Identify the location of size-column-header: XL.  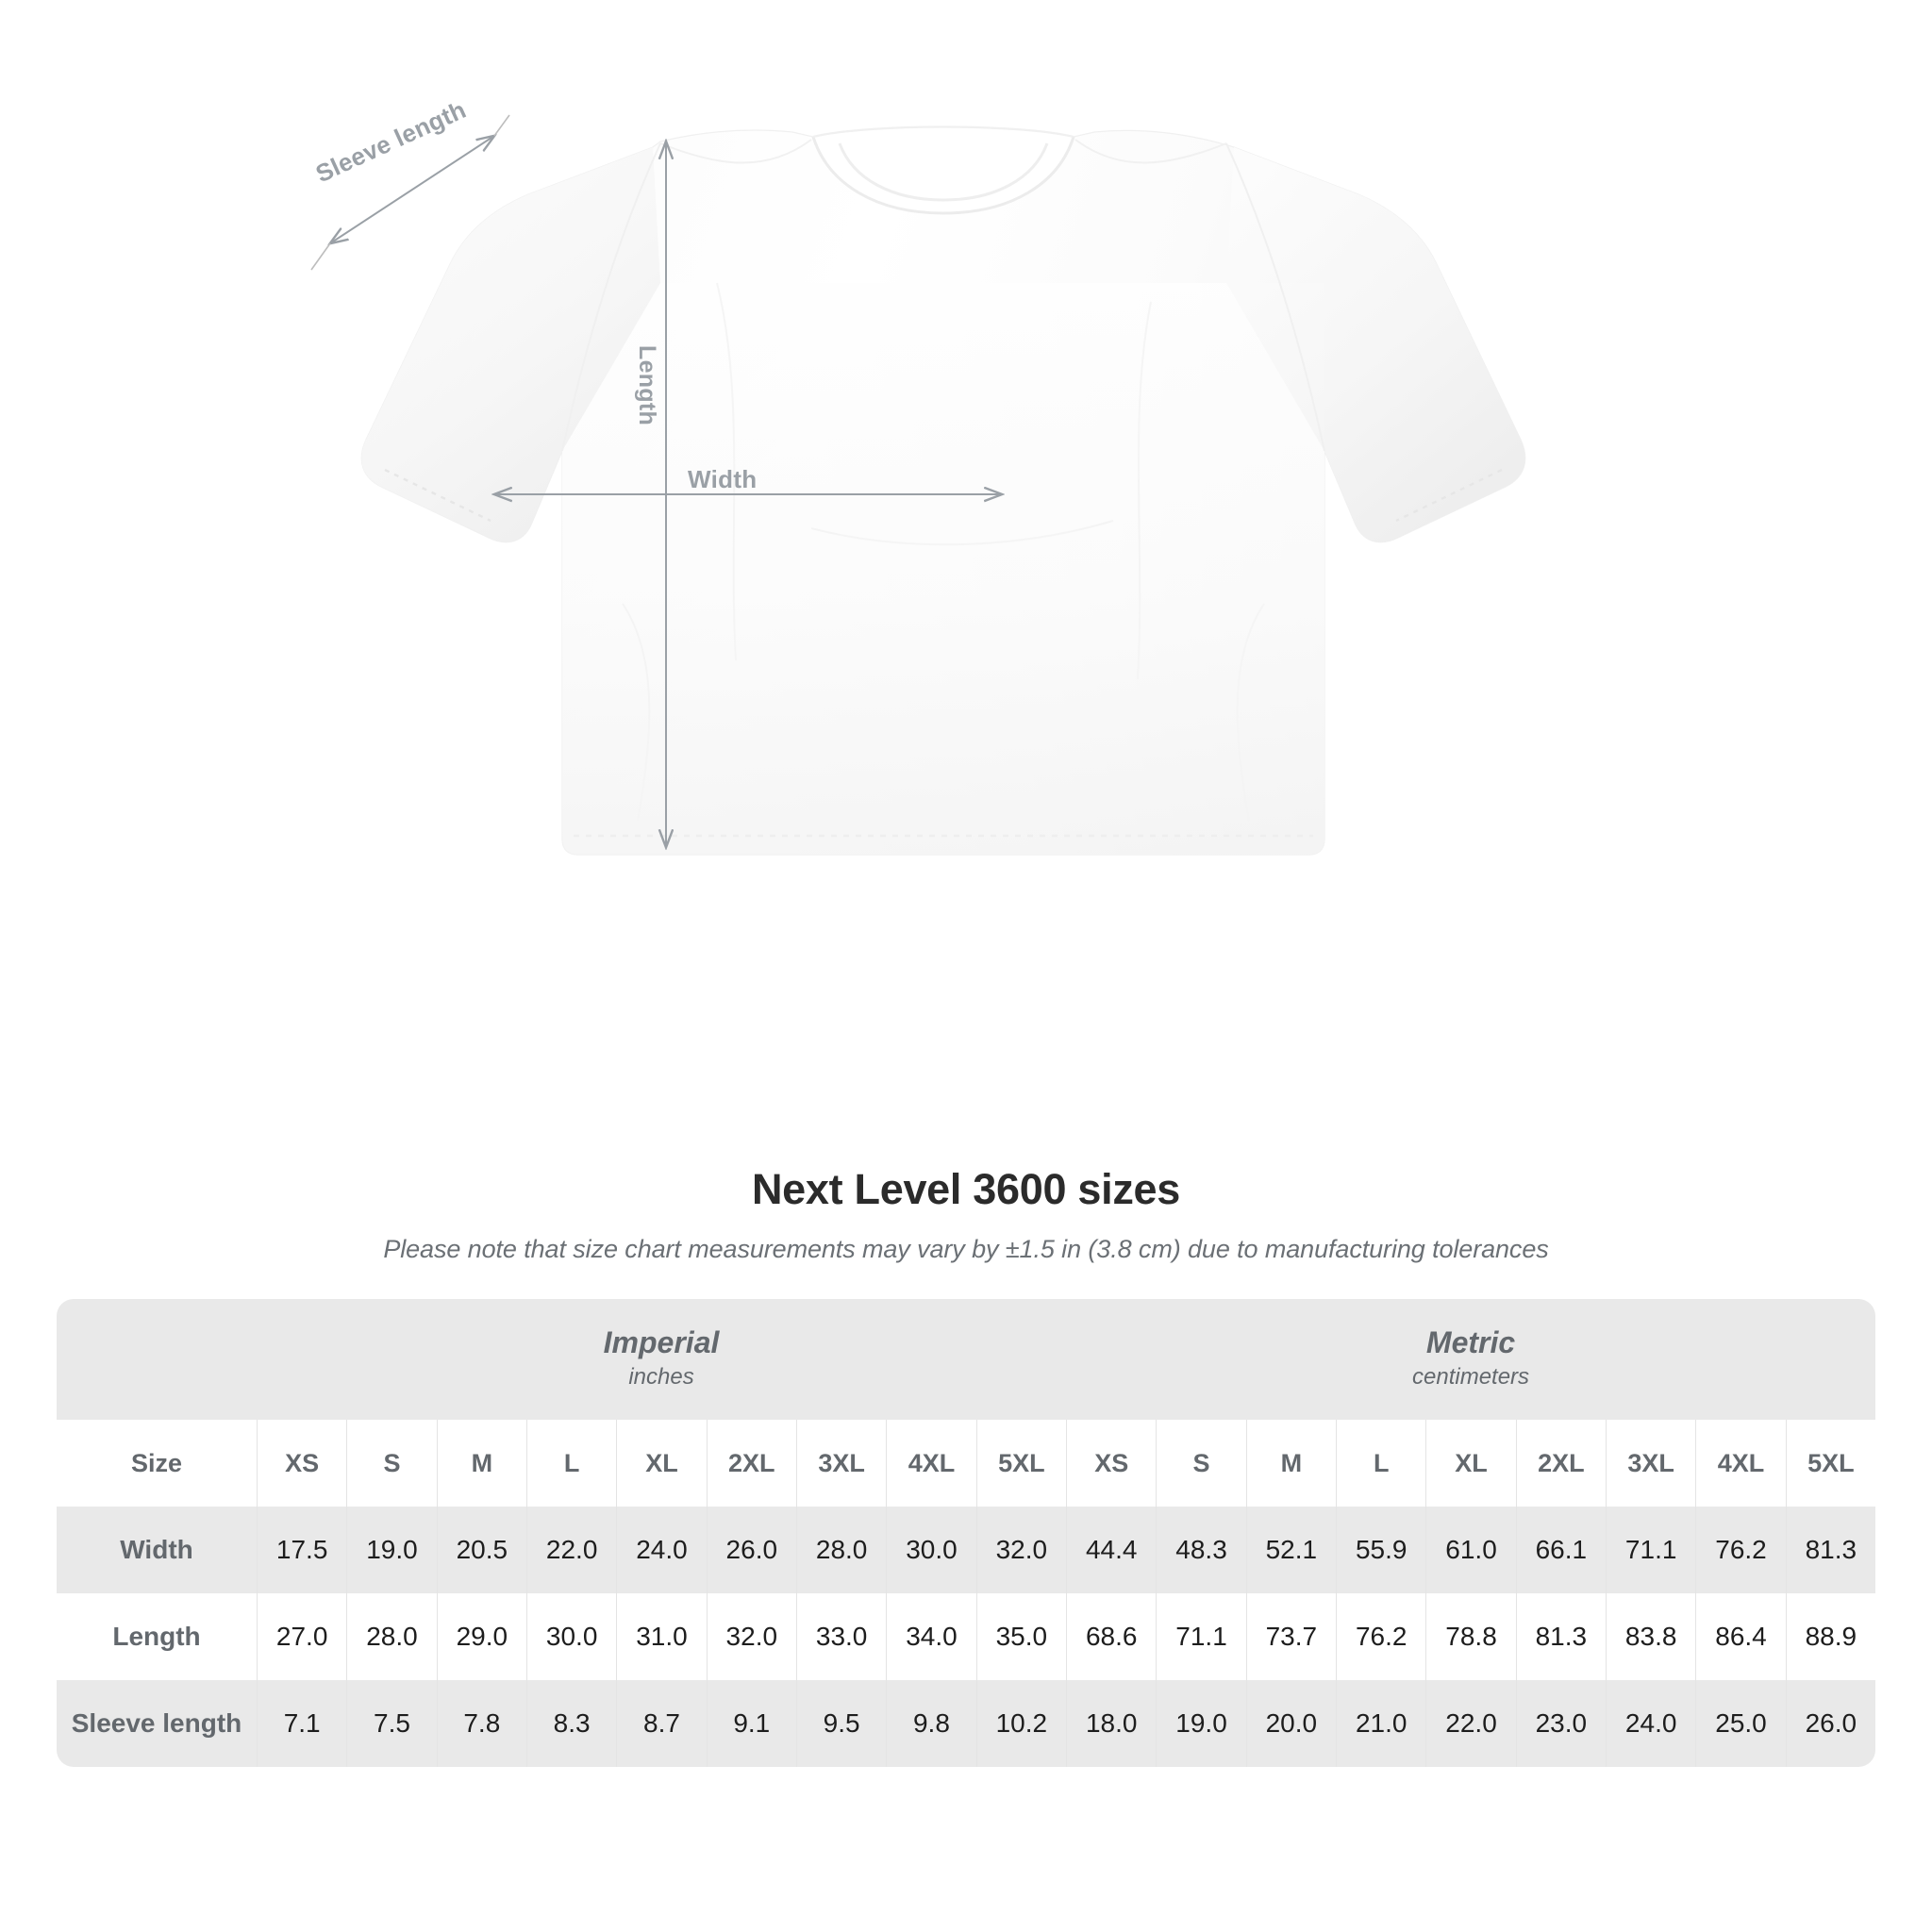
(661, 1464).